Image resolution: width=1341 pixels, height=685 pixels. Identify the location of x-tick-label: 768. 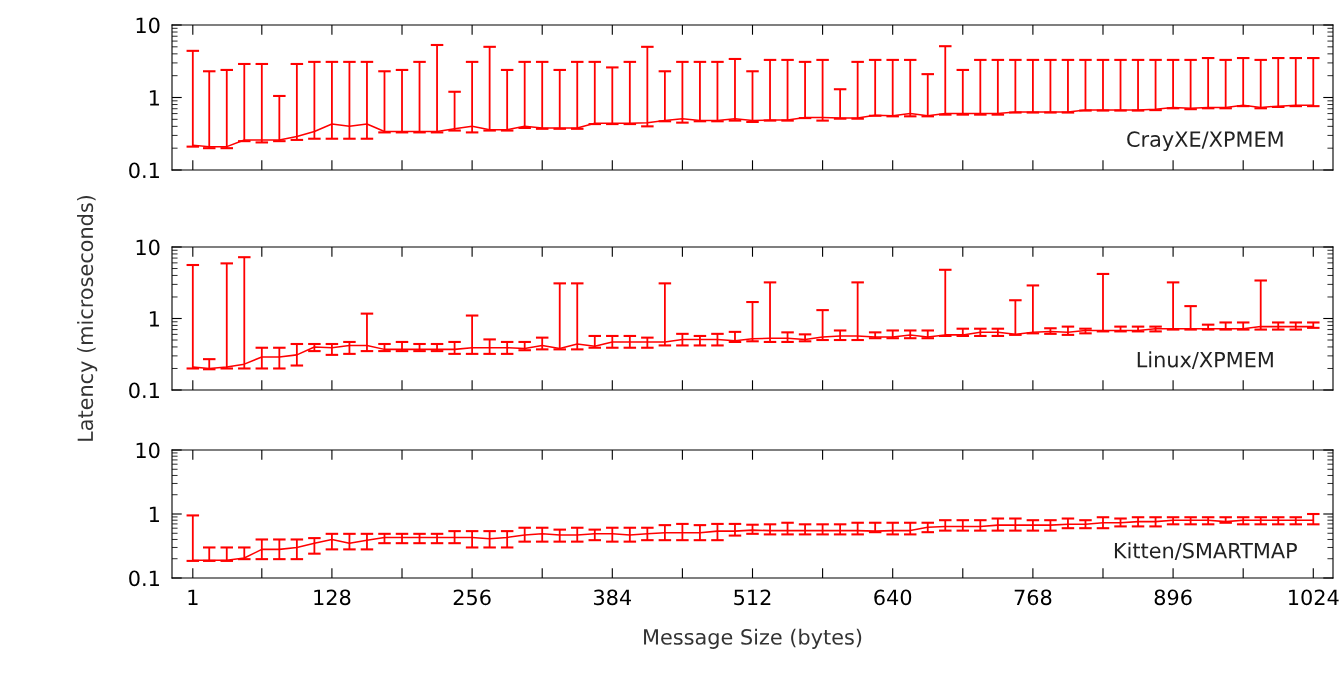
(1033, 597).